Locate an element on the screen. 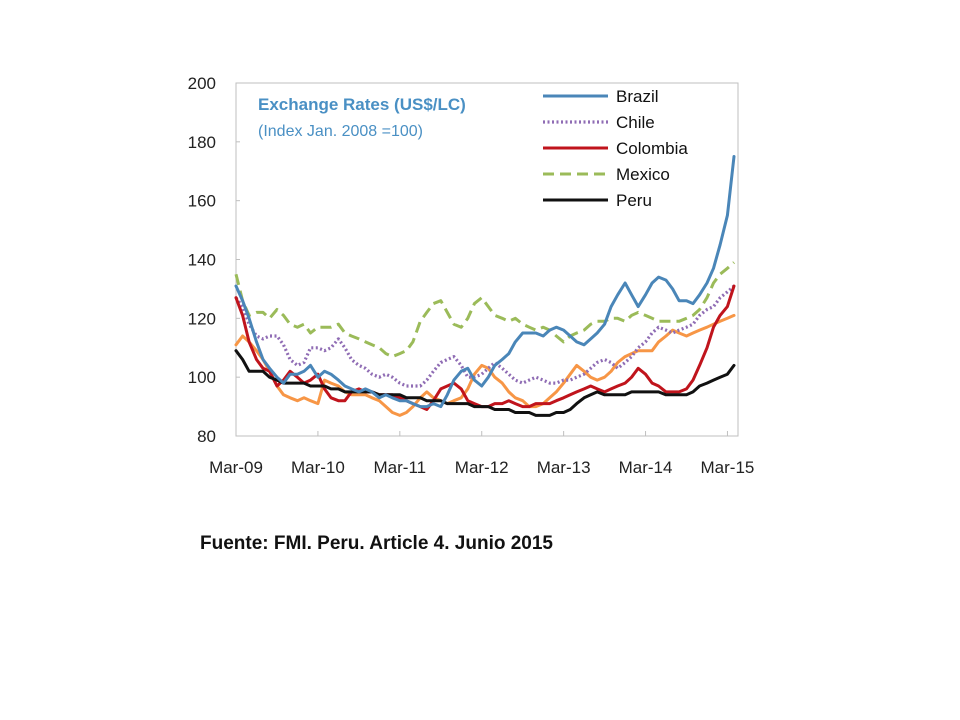 This screenshot has height=720, width=960. x-tick-label: Mar-12 is located at coordinates (482, 467).